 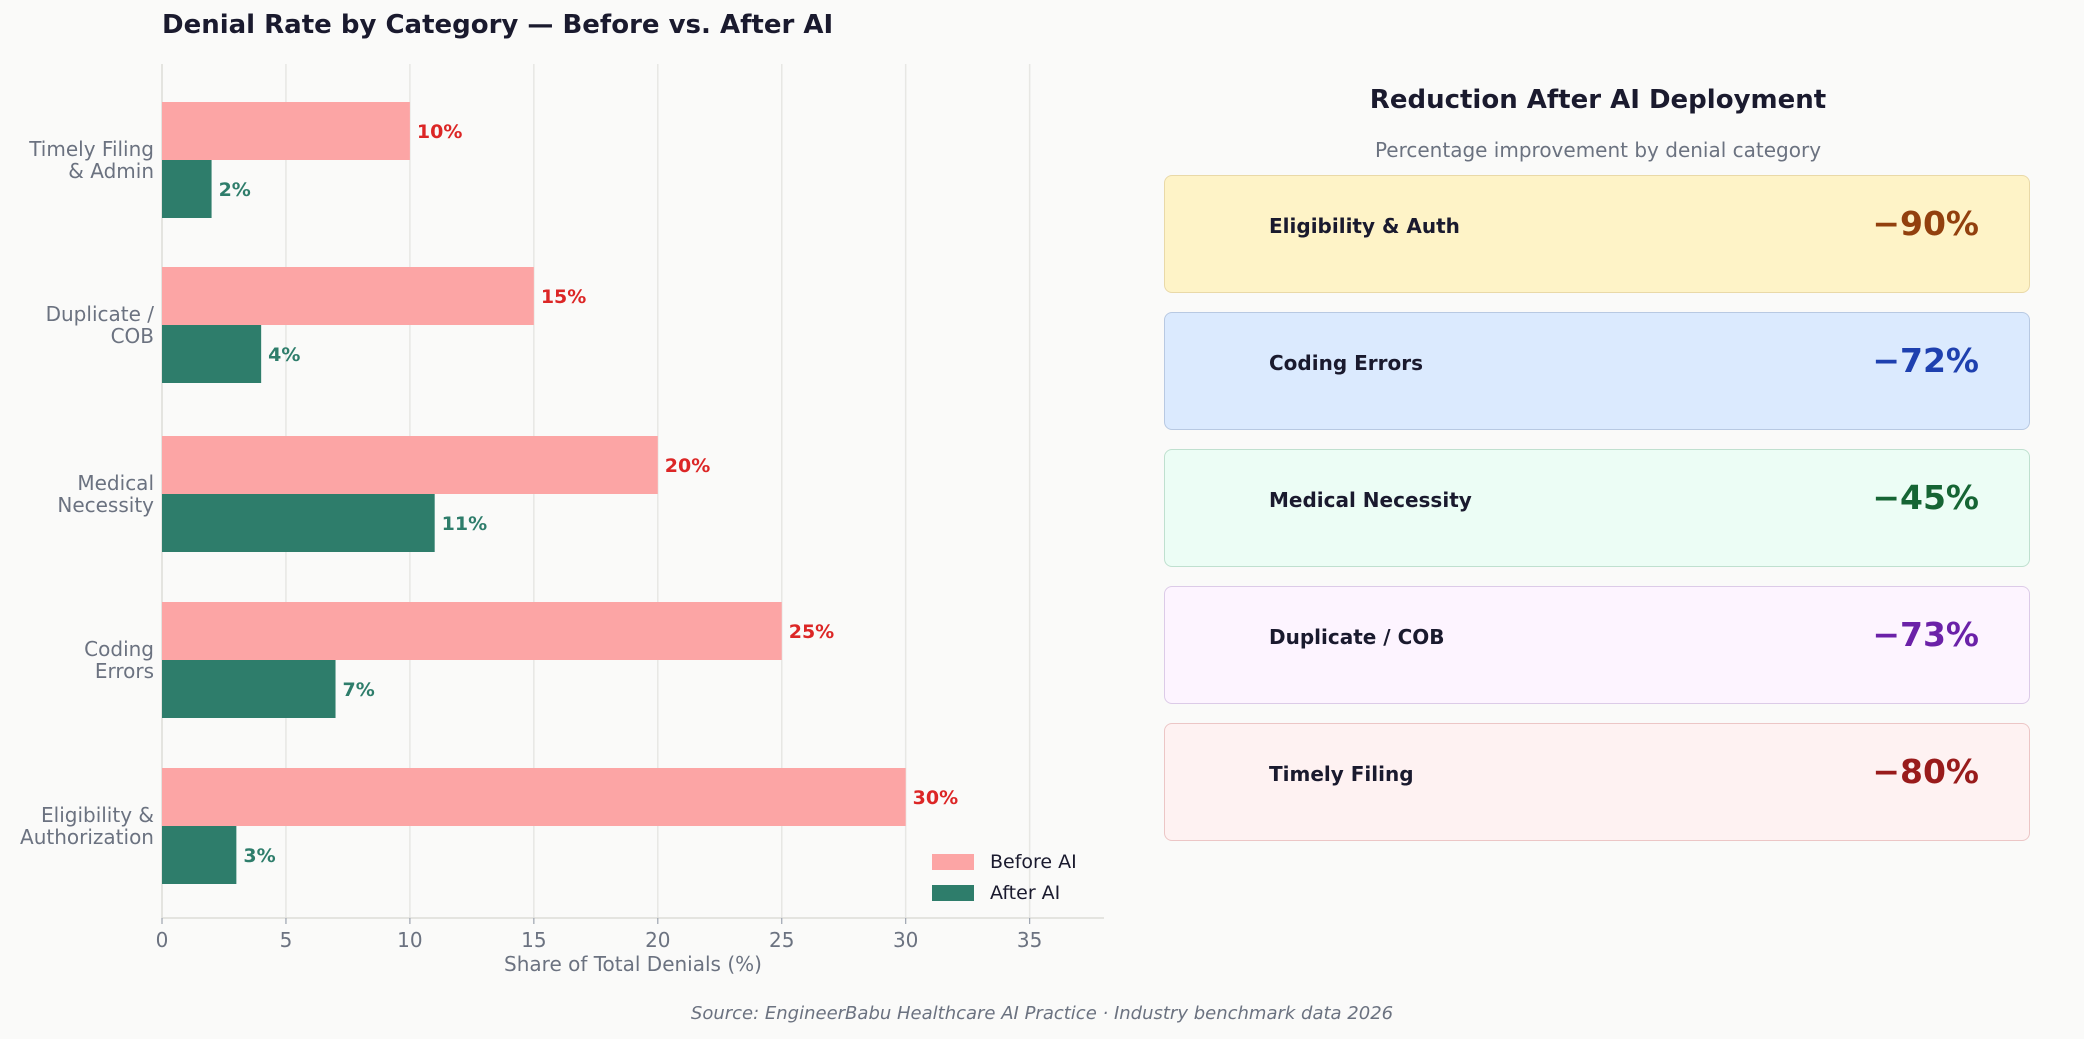 What do you see at coordinates (781, 940) in the screenshot?
I see `x-tick-label: 25` at bounding box center [781, 940].